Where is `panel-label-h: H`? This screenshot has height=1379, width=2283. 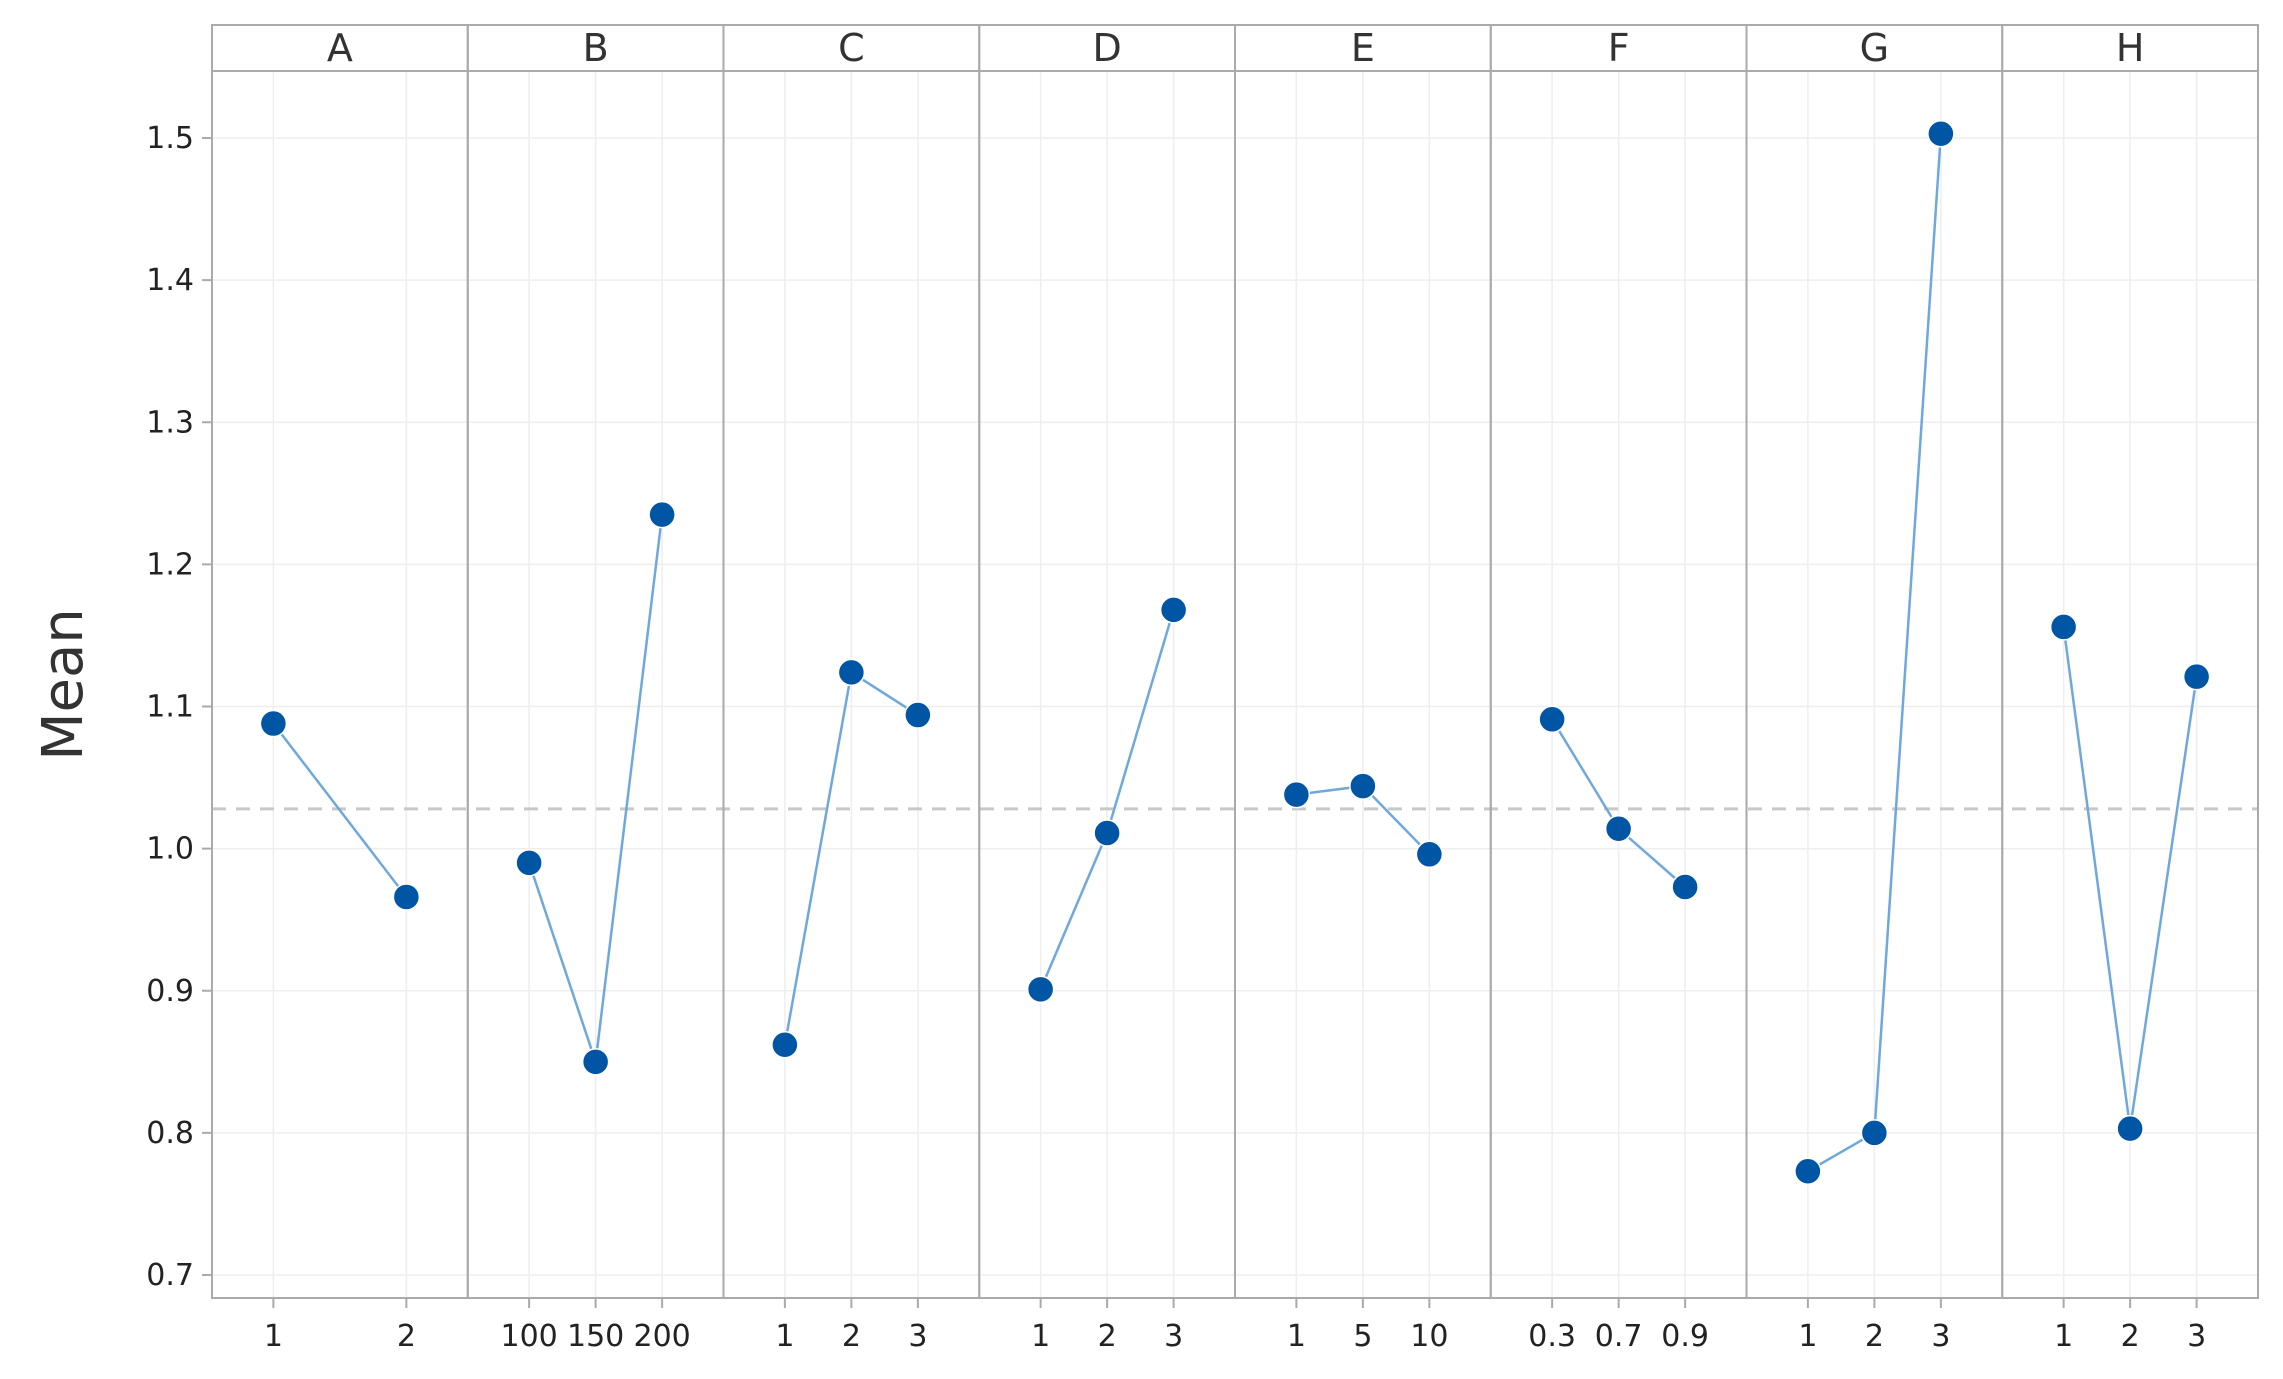 panel-label-h: H is located at coordinates (2130, 48).